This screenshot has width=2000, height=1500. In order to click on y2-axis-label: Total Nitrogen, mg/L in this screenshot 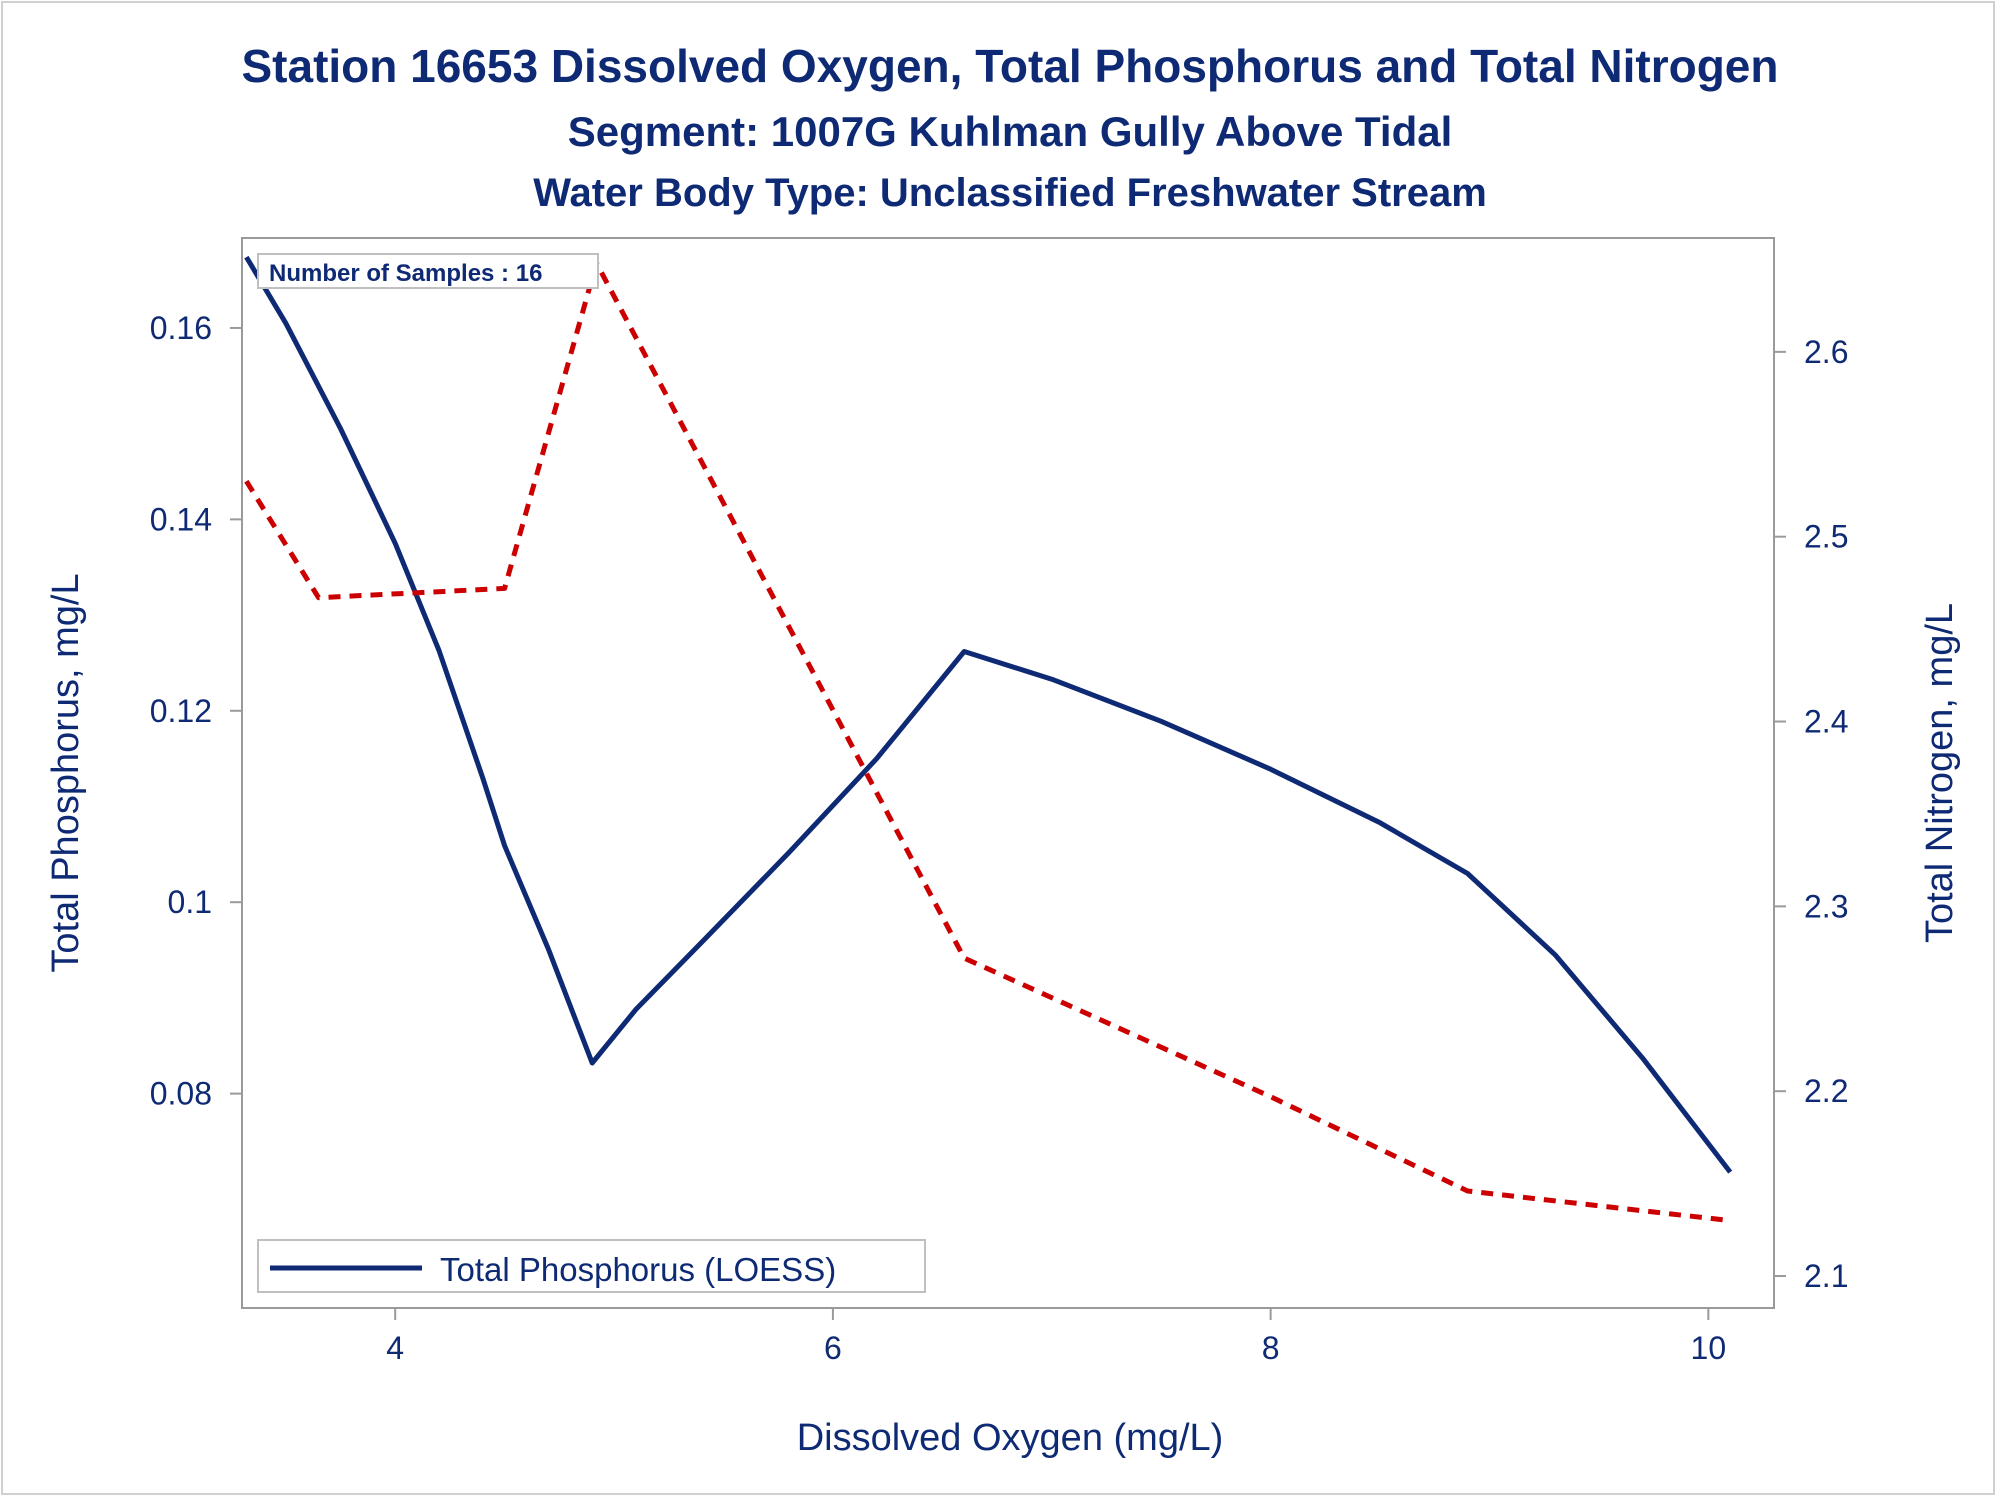, I will do `click(1940, 773)`.